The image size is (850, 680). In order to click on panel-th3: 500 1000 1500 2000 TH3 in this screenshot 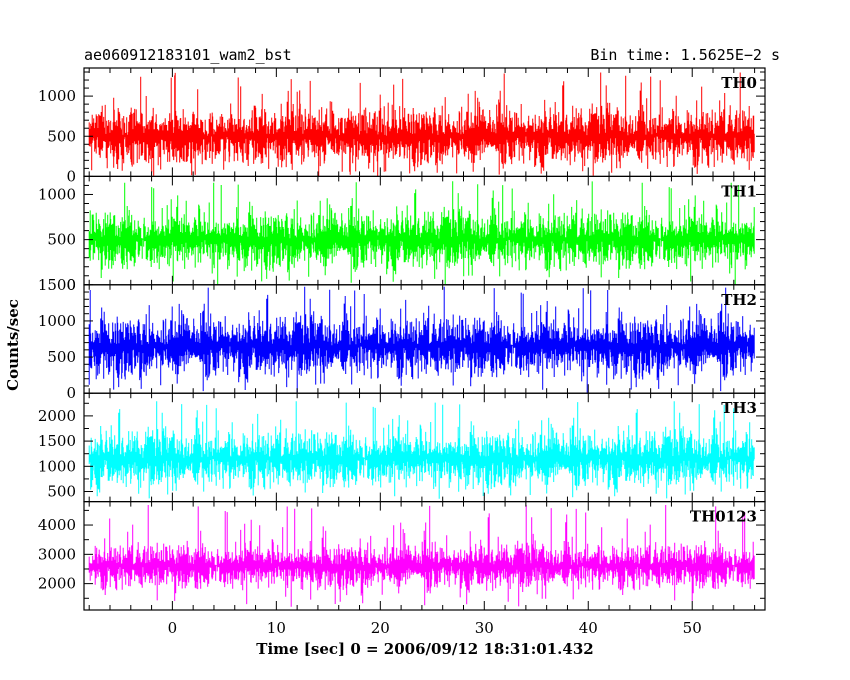, I will do `click(402, 447)`.